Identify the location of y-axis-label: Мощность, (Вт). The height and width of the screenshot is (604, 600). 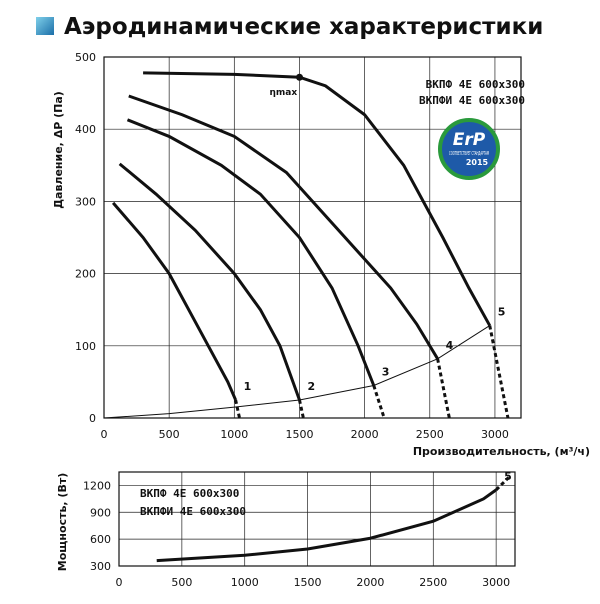
(62, 522).